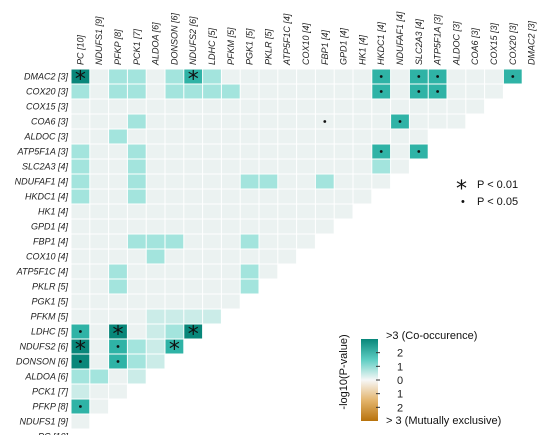 Image resolution: width=550 pixels, height=435 pixels. Describe the element at coordinates (42, 152) in the screenshot. I see `row-label: ATP5F1A [3]` at that location.